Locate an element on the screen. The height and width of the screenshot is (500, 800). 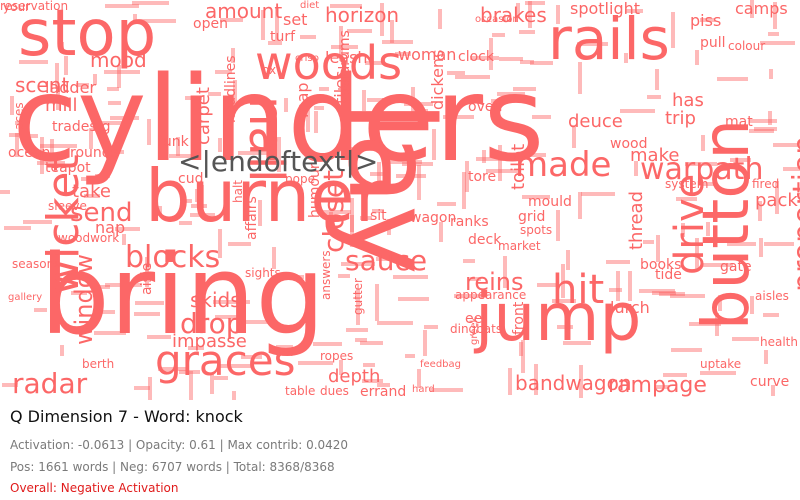
cloud-word: rampage is located at coordinates (657, 385).